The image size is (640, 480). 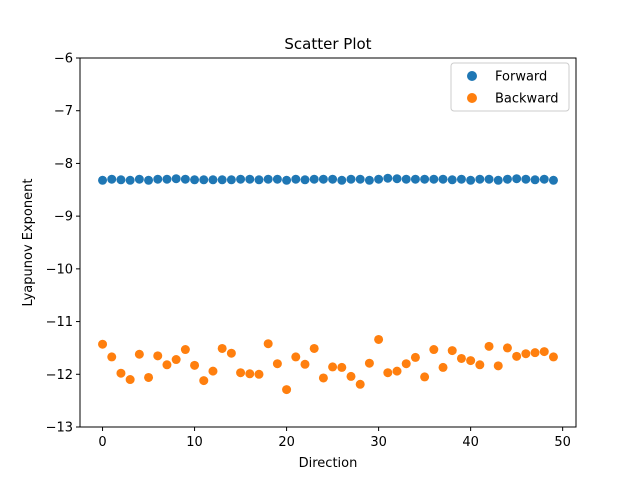 I want to click on legend-marker-backward, so click(x=472, y=98).